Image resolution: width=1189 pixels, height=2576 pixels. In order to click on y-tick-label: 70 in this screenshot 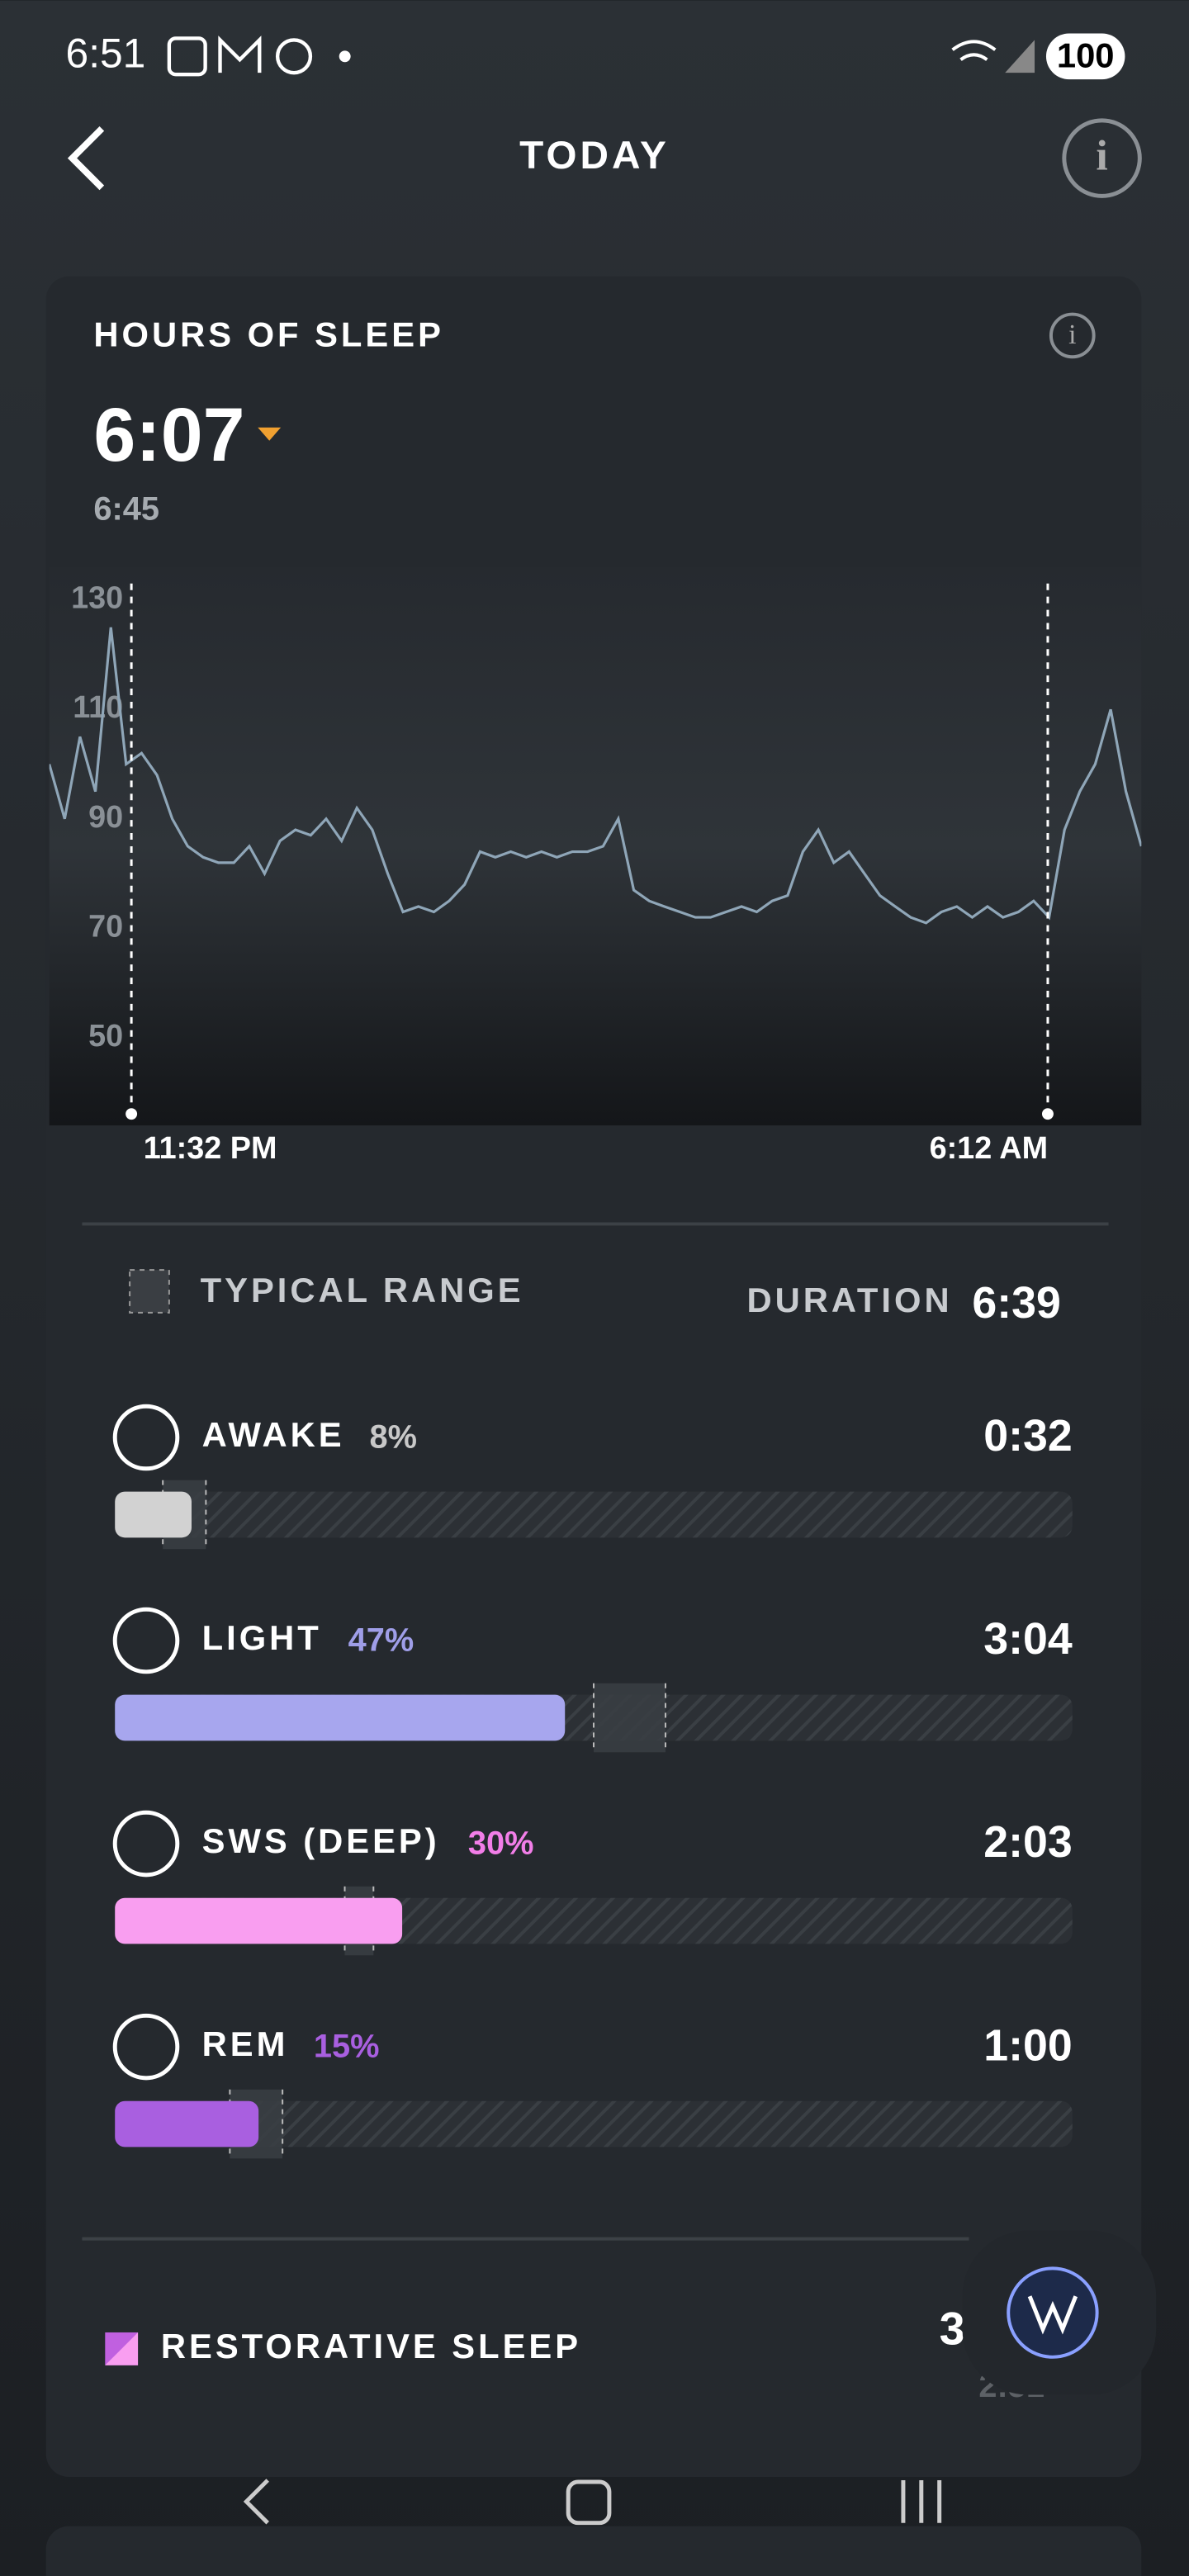, I will do `click(105, 926)`.